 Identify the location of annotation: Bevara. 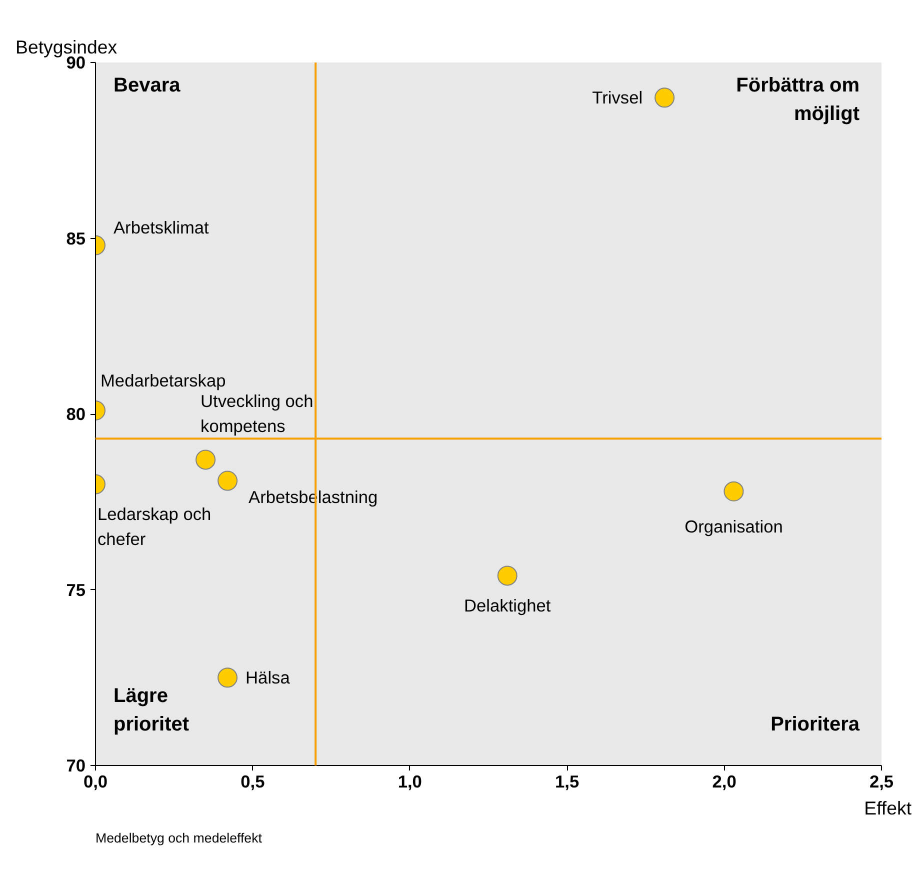
(148, 85).